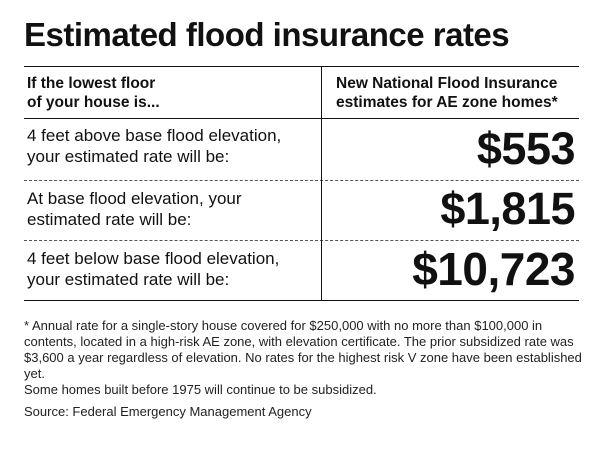 Image resolution: width=600 pixels, height=450 pixels. Describe the element at coordinates (301, 300) in the screenshot. I see `table-bottom-rule` at that location.